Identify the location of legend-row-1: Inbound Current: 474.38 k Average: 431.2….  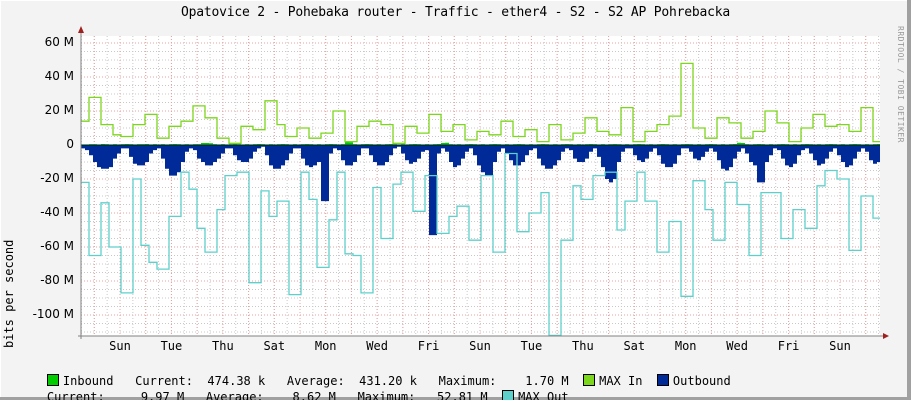
(374, 380).